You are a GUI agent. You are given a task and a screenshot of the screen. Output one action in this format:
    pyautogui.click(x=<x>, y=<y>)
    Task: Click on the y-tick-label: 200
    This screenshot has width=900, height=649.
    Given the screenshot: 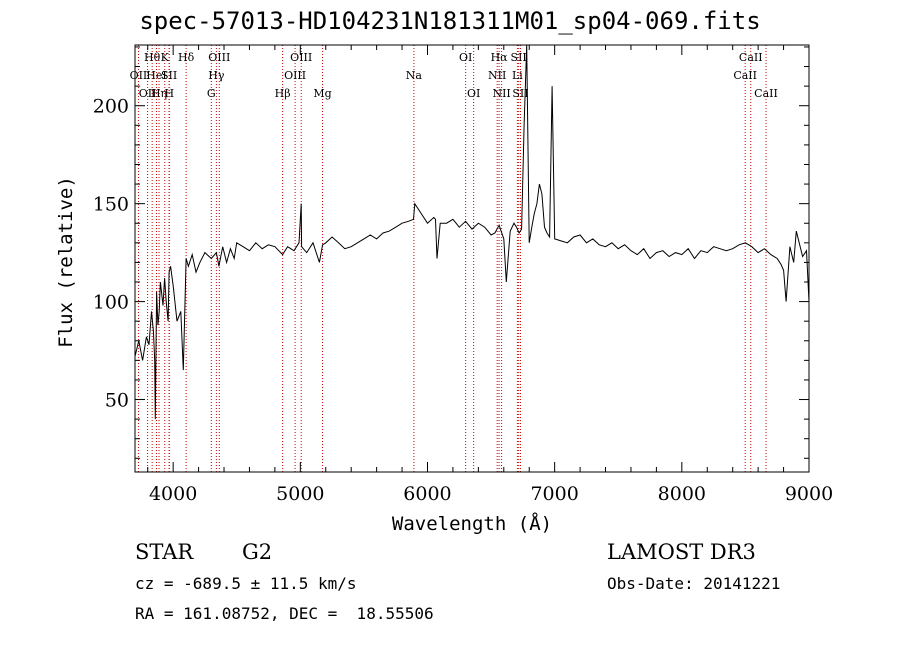 What is the action you would take?
    pyautogui.click(x=111, y=107)
    